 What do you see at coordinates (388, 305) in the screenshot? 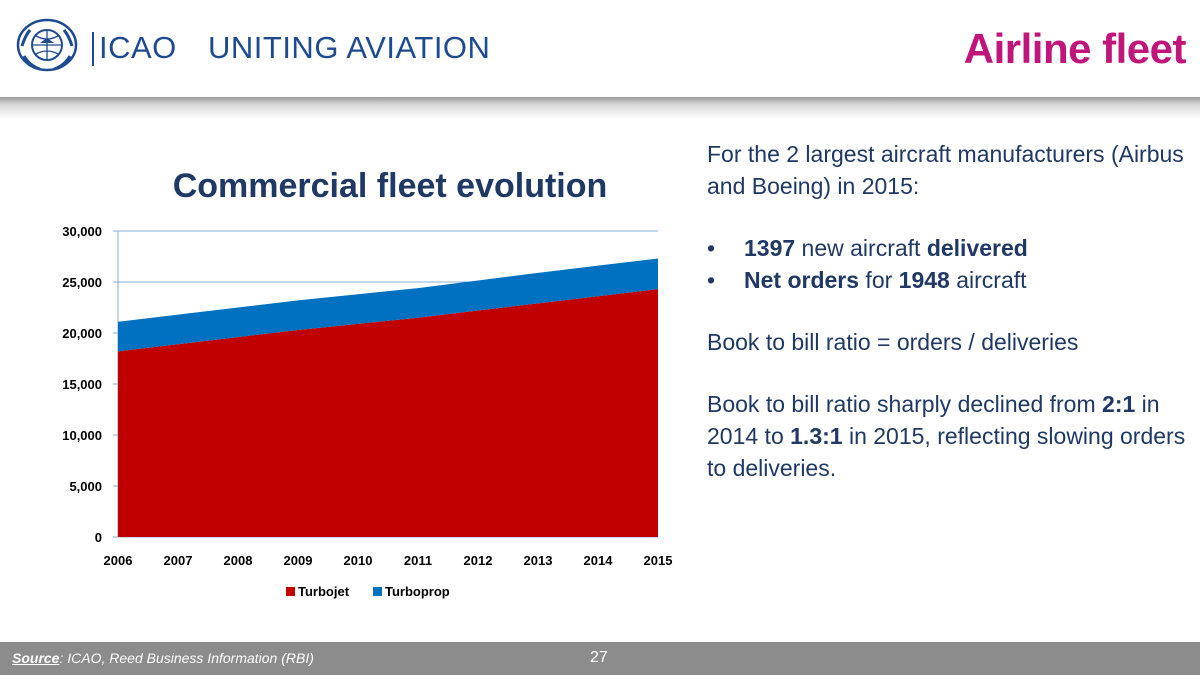
I see `area-series-turboprop` at bounding box center [388, 305].